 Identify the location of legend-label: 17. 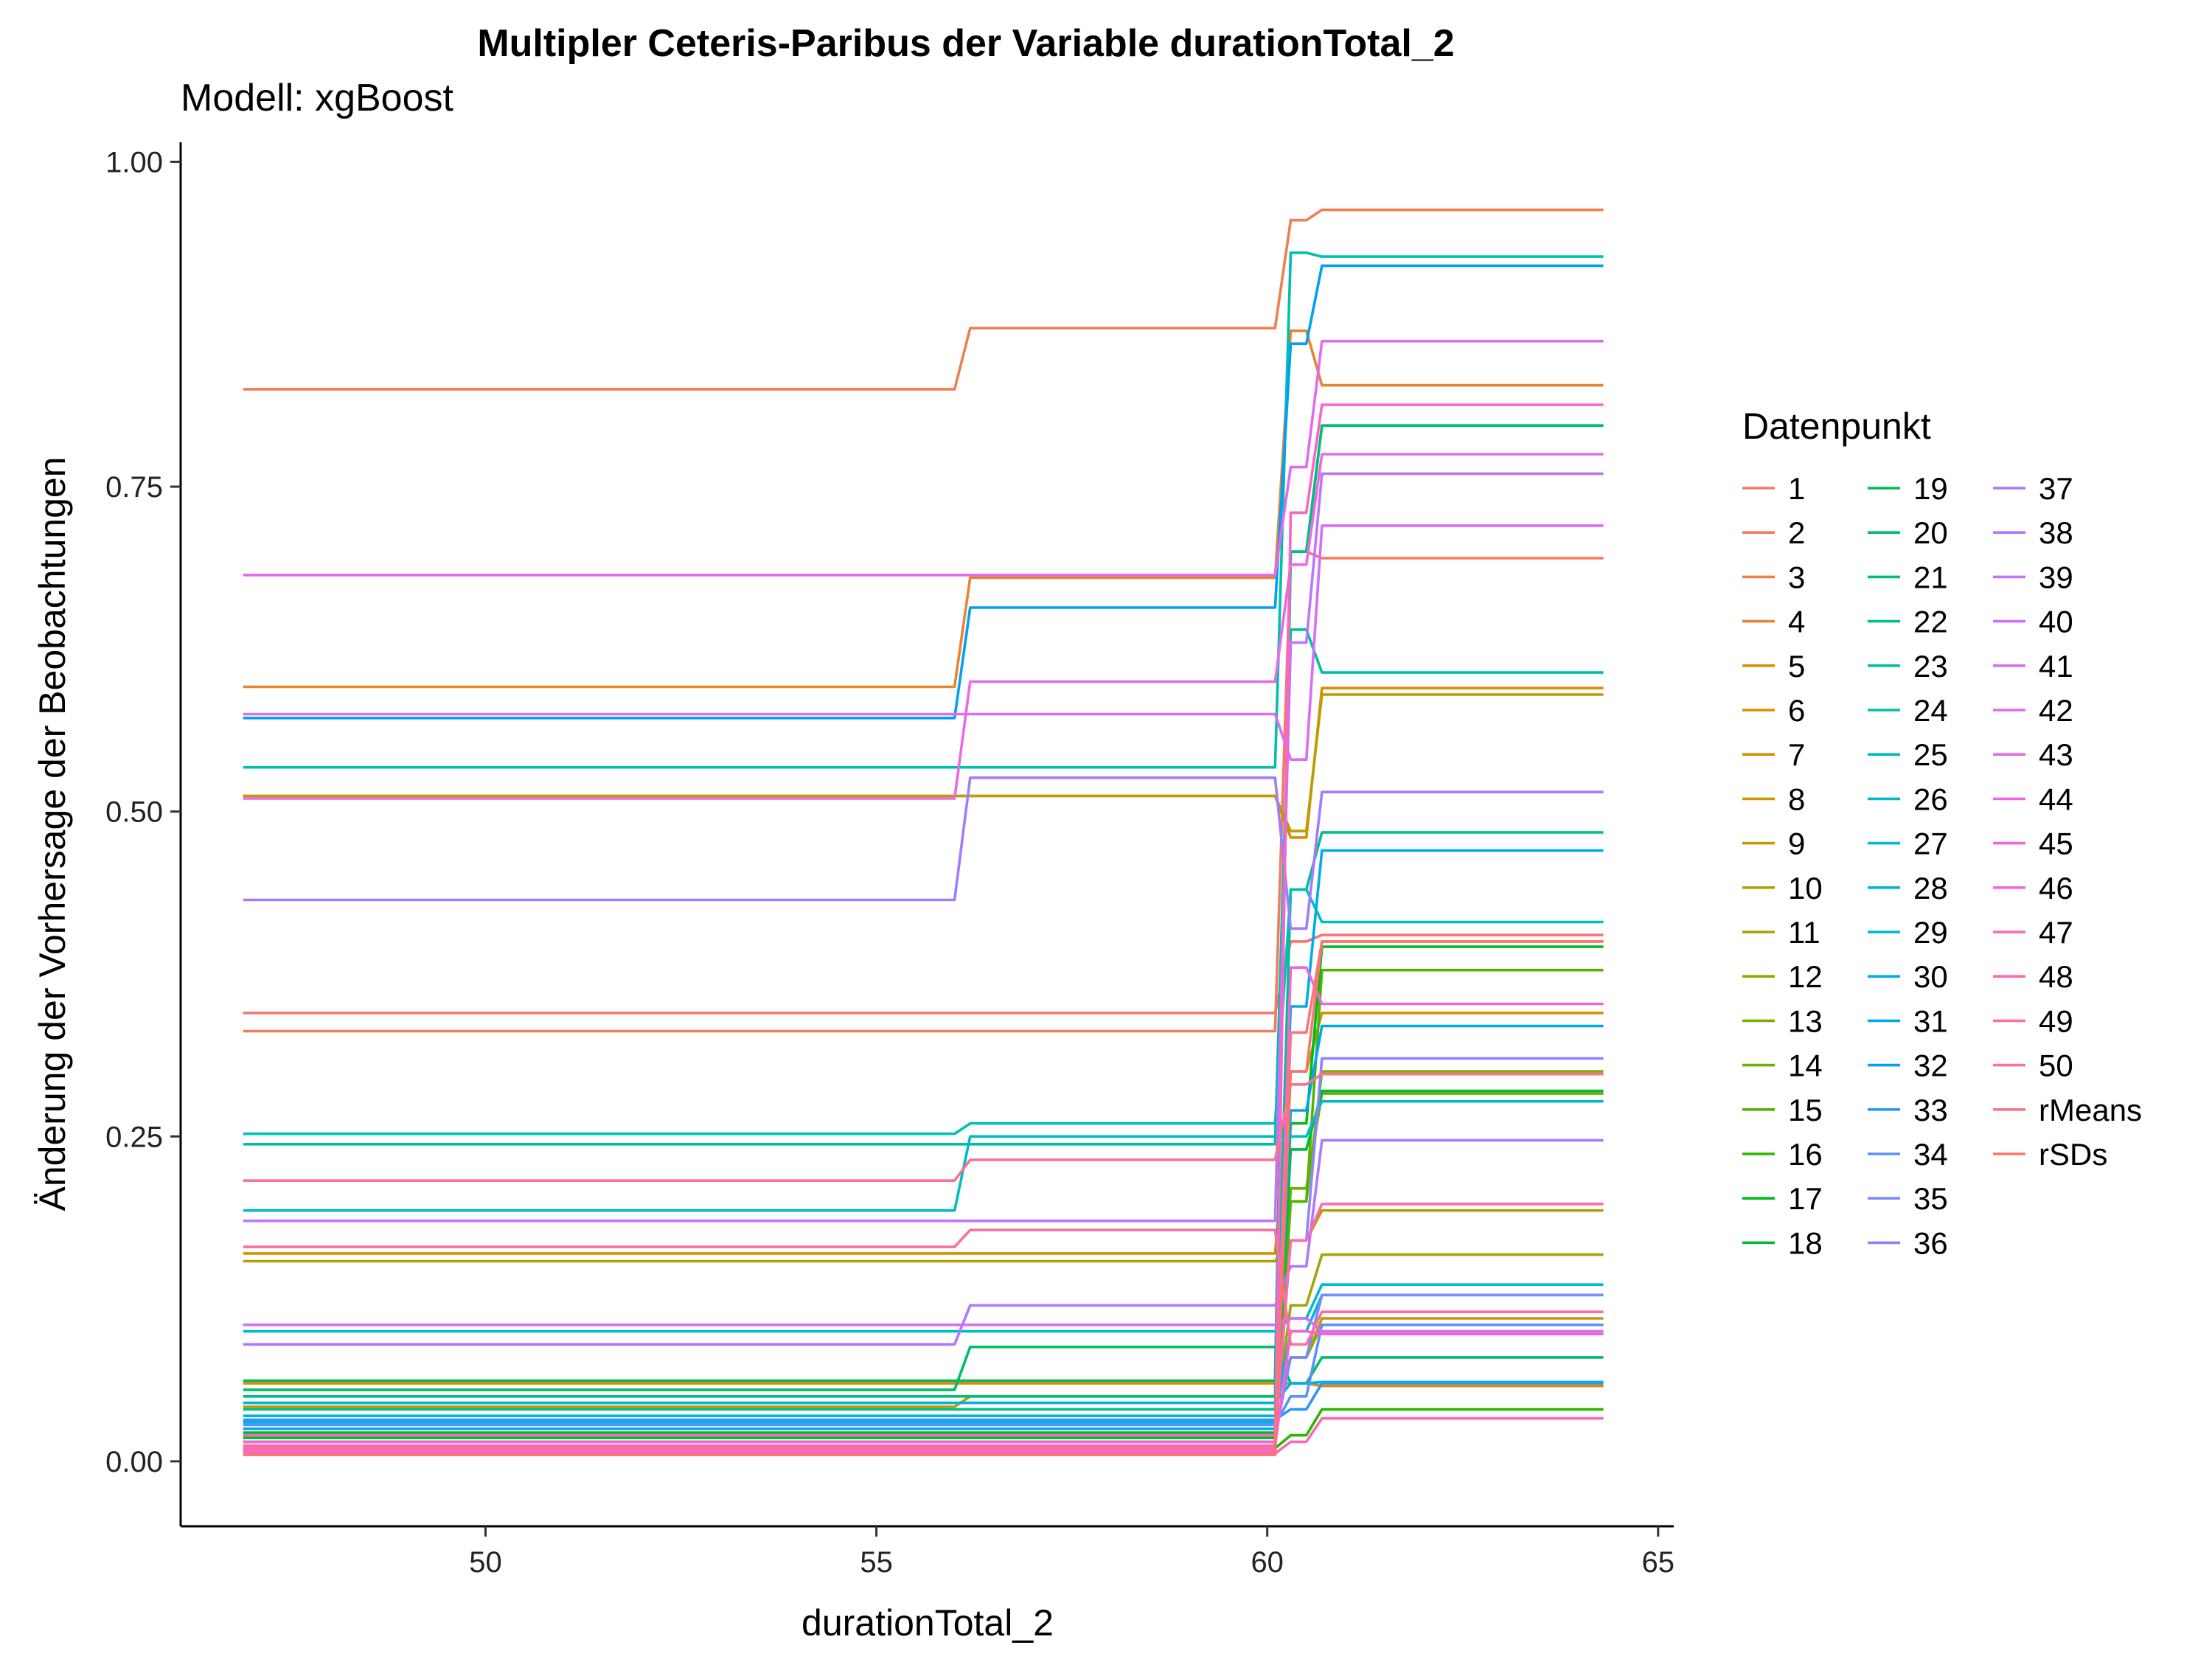
(1805, 1198).